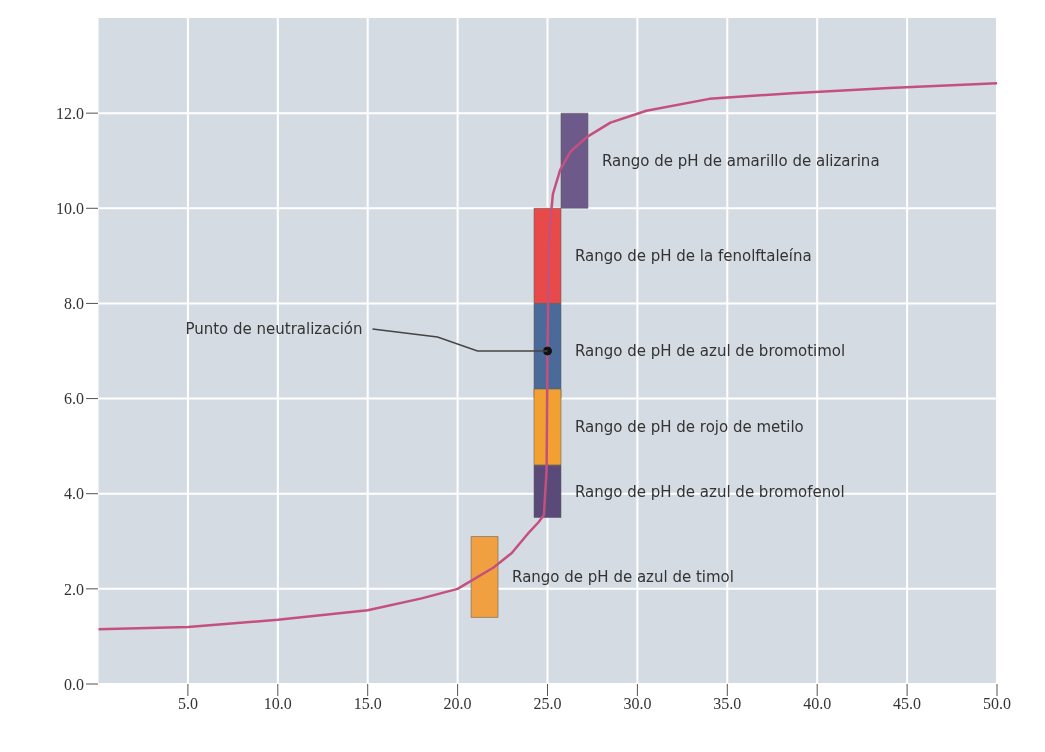 The width and height of the screenshot is (1045, 752). Describe the element at coordinates (727, 704) in the screenshot. I see `x-tick-label: 35.0` at that location.